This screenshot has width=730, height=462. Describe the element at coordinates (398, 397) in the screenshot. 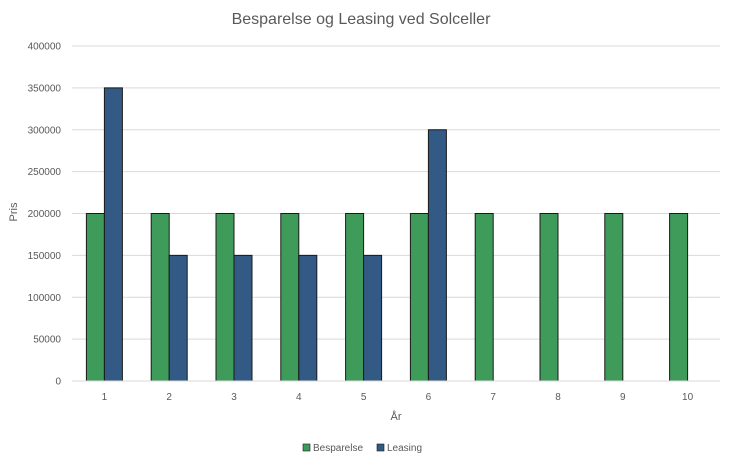

I see `x-axis-ticks: 1 2 3 4 5 6 7 8 9 10` at that location.